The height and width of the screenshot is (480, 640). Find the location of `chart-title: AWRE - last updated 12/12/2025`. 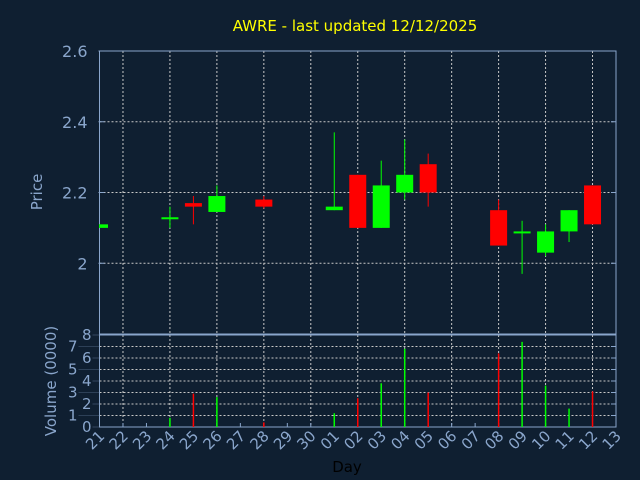

chart-title: AWRE - last updated 12/12/2025 is located at coordinates (355, 26).